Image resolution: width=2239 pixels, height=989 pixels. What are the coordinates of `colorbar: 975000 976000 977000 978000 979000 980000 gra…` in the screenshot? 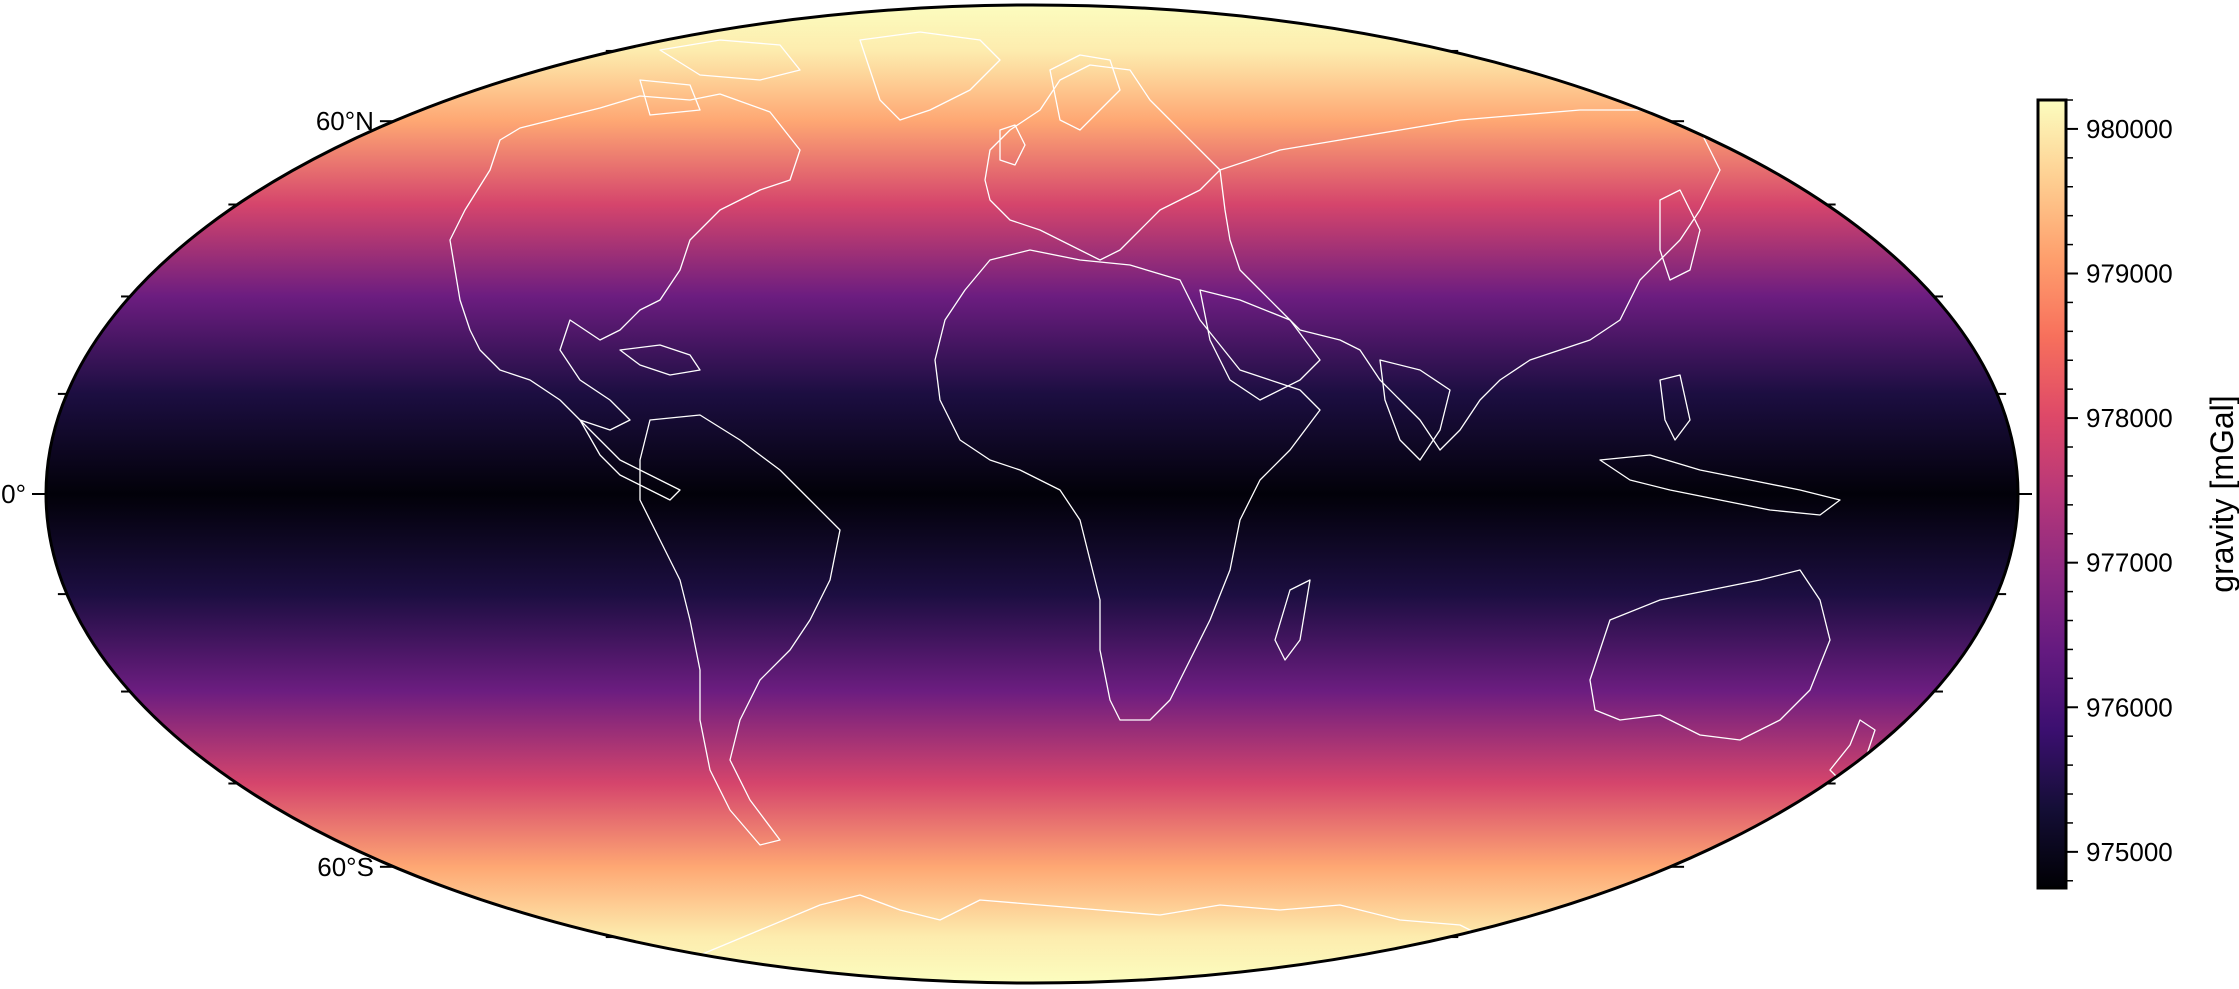 It's located at (2138, 494).